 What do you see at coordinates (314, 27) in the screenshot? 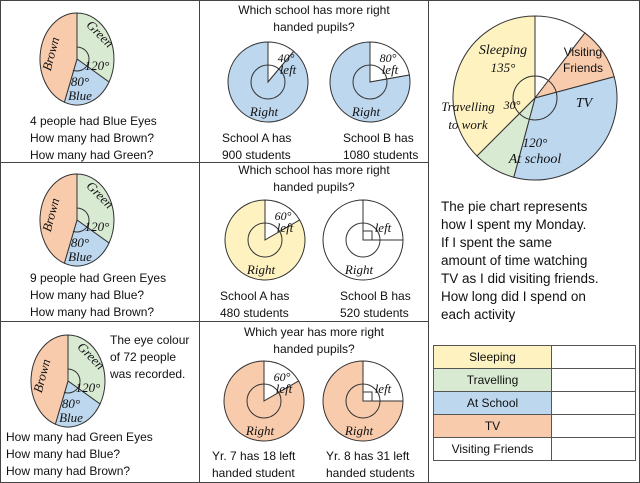
I see `r1-title-2: handed pupils?` at bounding box center [314, 27].